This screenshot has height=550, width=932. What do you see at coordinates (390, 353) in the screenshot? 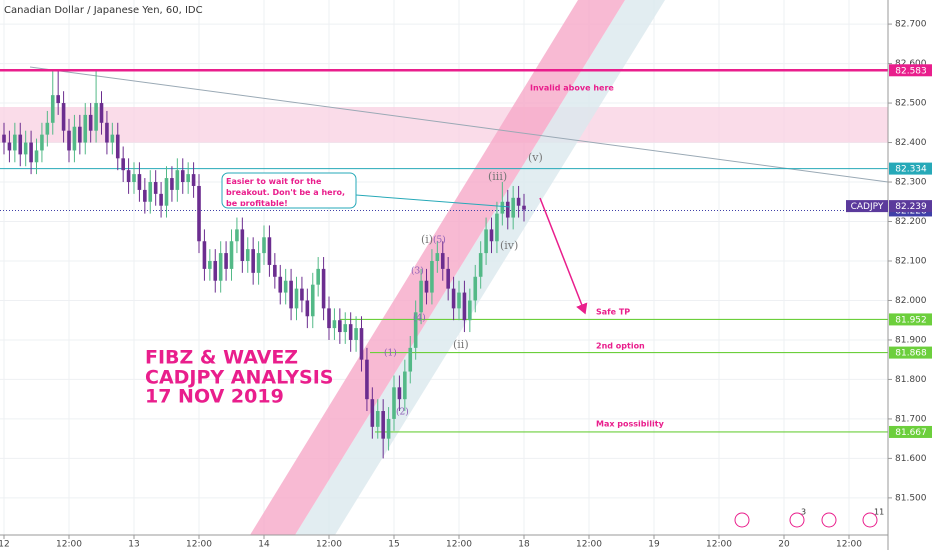
I see `wave-label: (1)` at bounding box center [390, 353].